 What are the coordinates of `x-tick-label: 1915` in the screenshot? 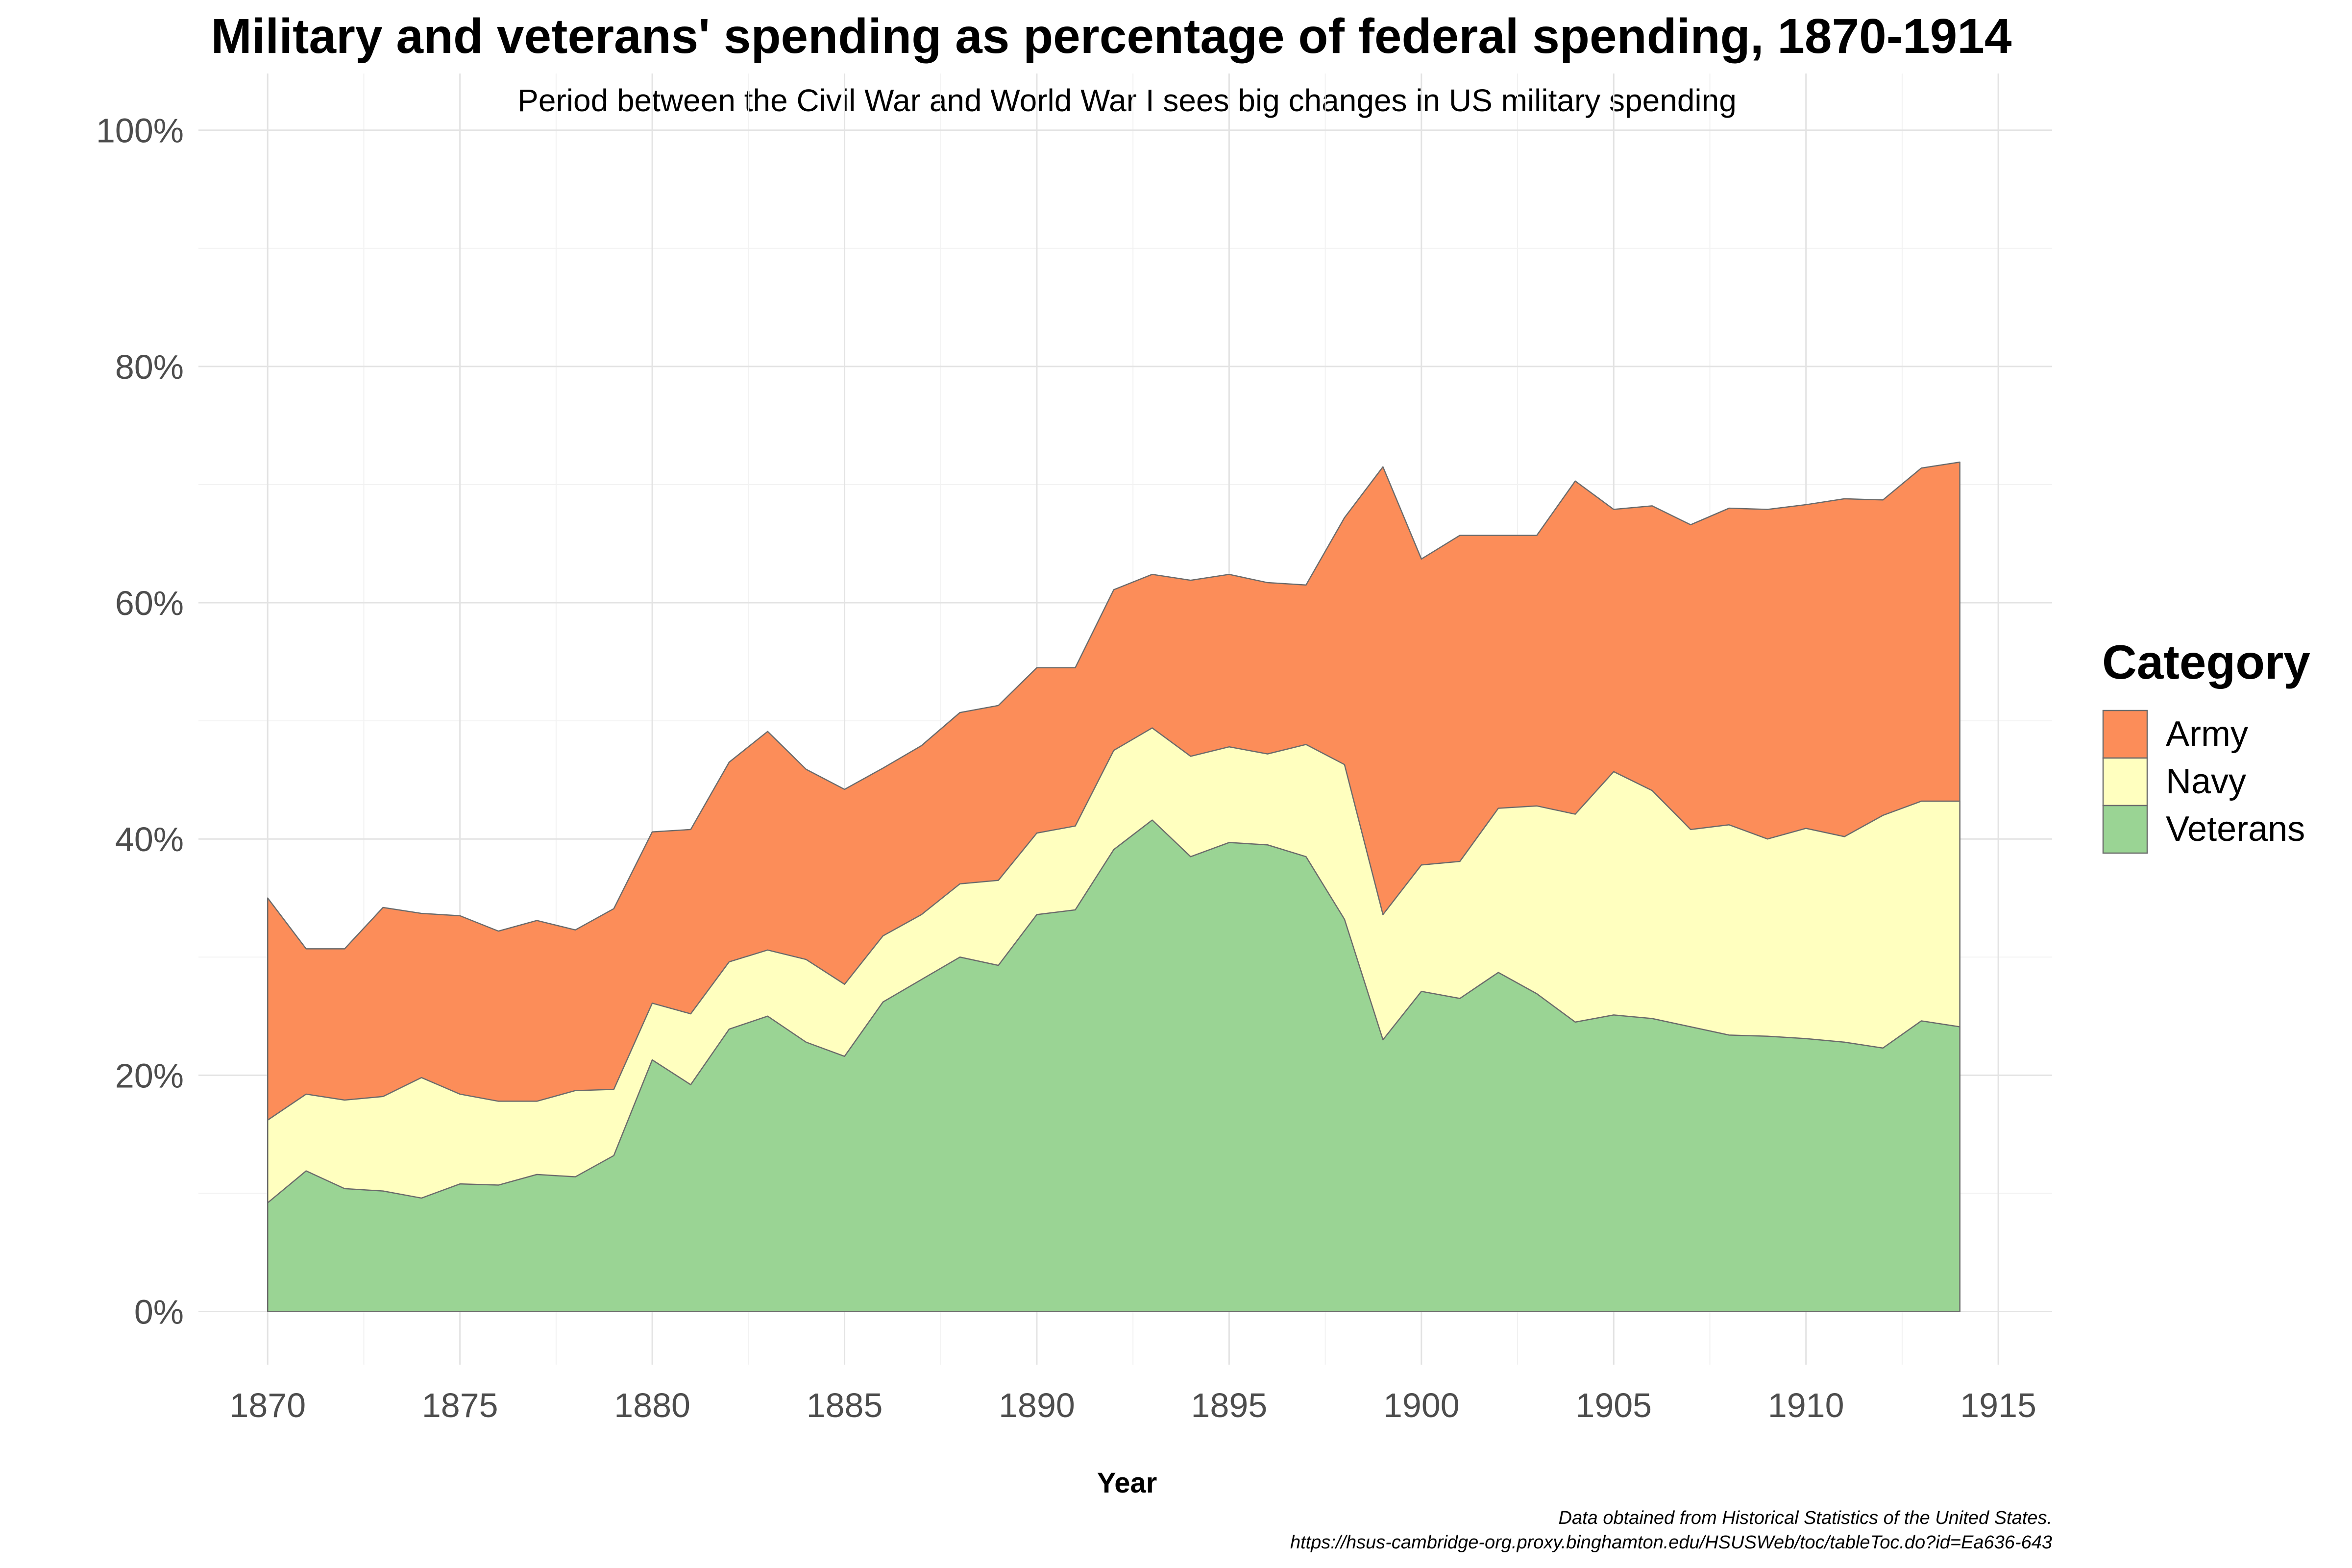 It's located at (1998, 1405).